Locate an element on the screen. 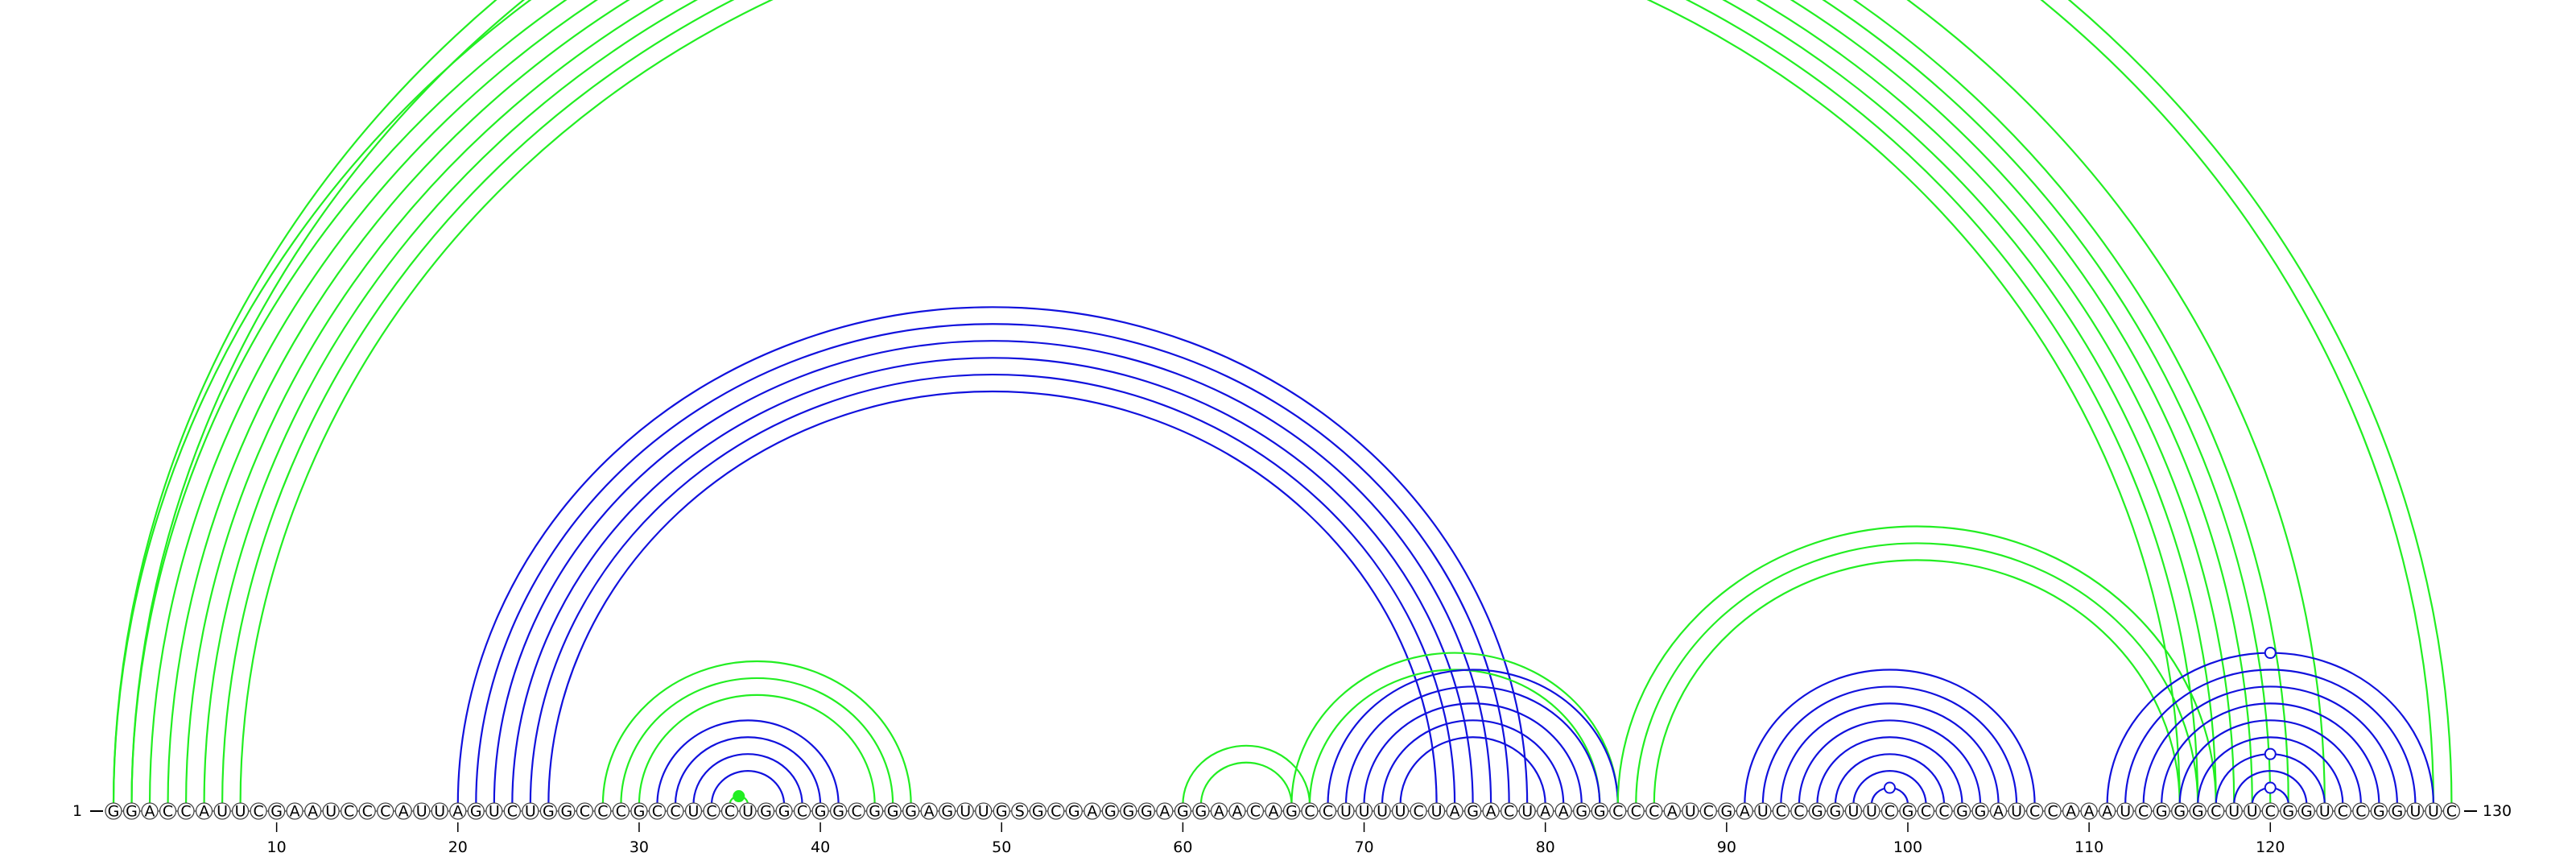 This screenshot has width=2576, height=857. tick-label: 120 is located at coordinates (2270, 847).